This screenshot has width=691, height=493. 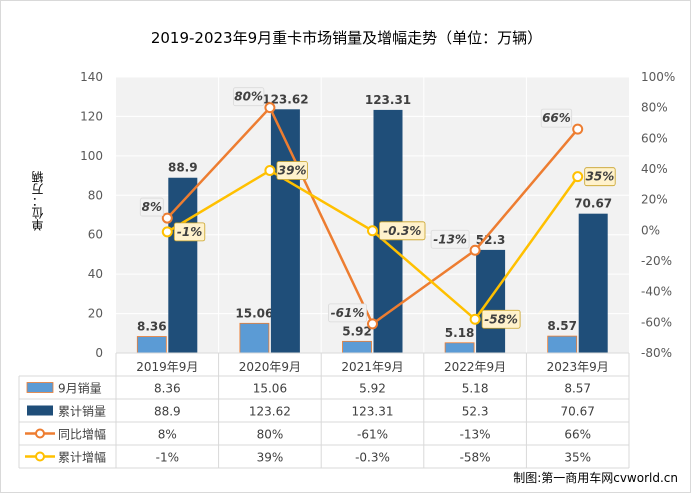 What do you see at coordinates (167, 458) in the screenshot?
I see `table-cell: -1%` at bounding box center [167, 458].